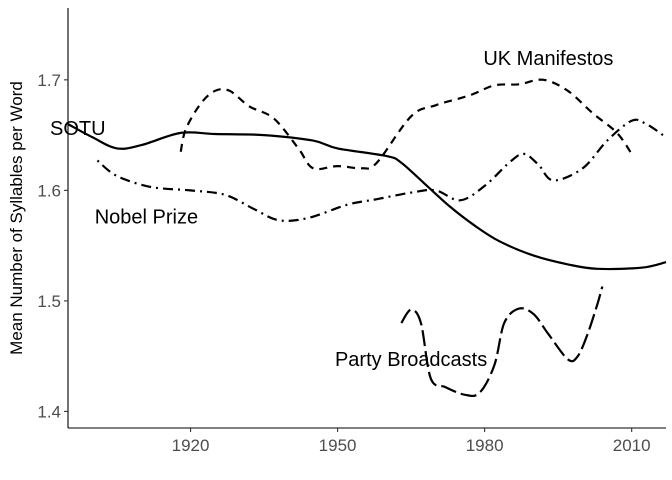 This screenshot has width=672, height=480. I want to click on y-axis-title: Mean Number of Syllables per Word, so click(16, 218).